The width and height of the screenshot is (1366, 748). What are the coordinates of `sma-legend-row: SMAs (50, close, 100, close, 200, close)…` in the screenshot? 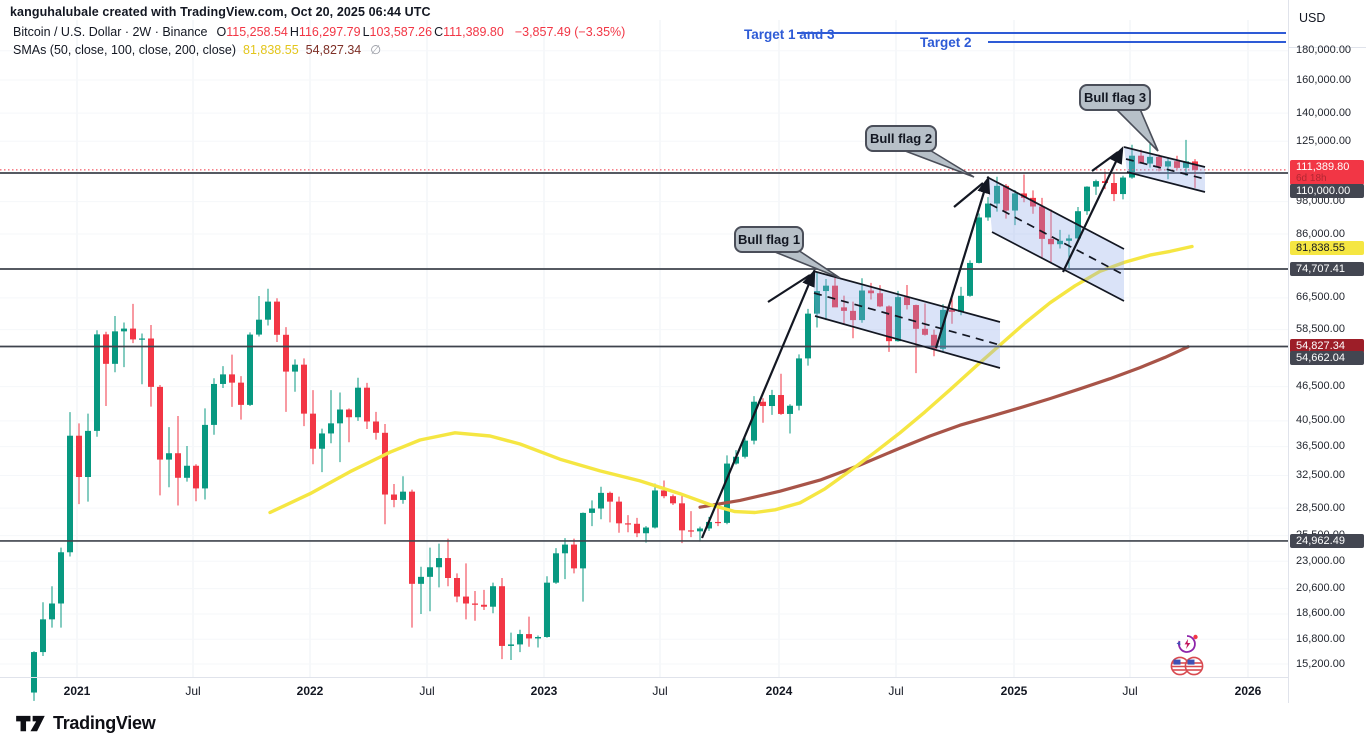 It's located at (319, 50).